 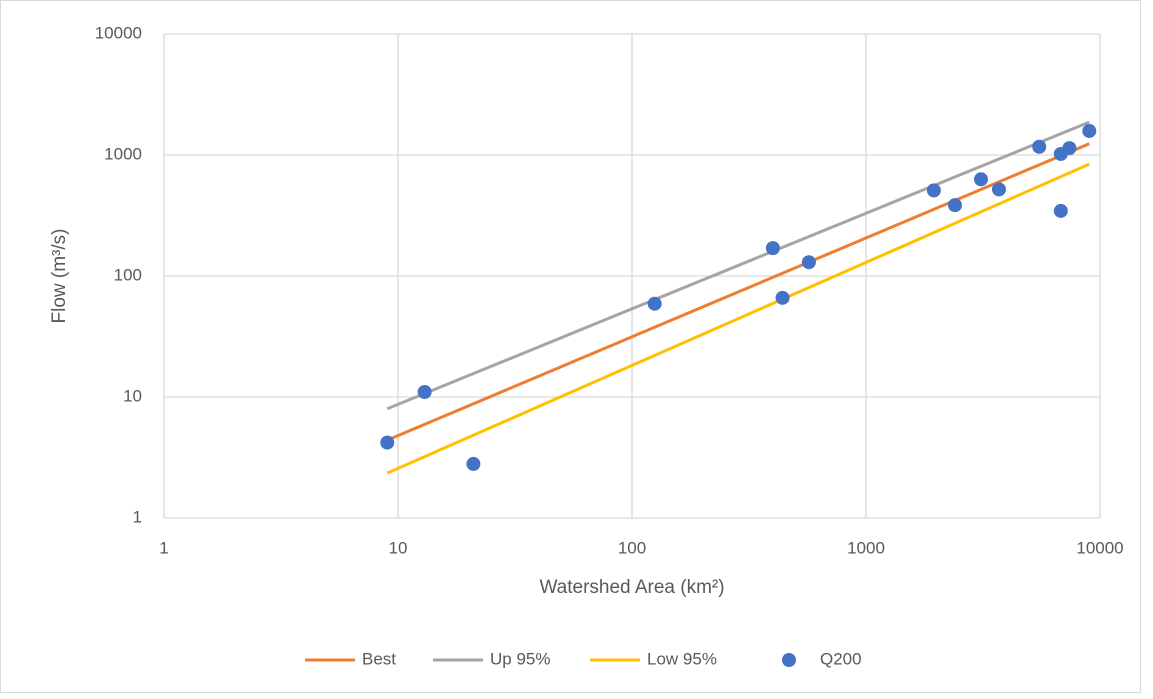 I want to click on legend-label: Best, so click(x=379, y=658).